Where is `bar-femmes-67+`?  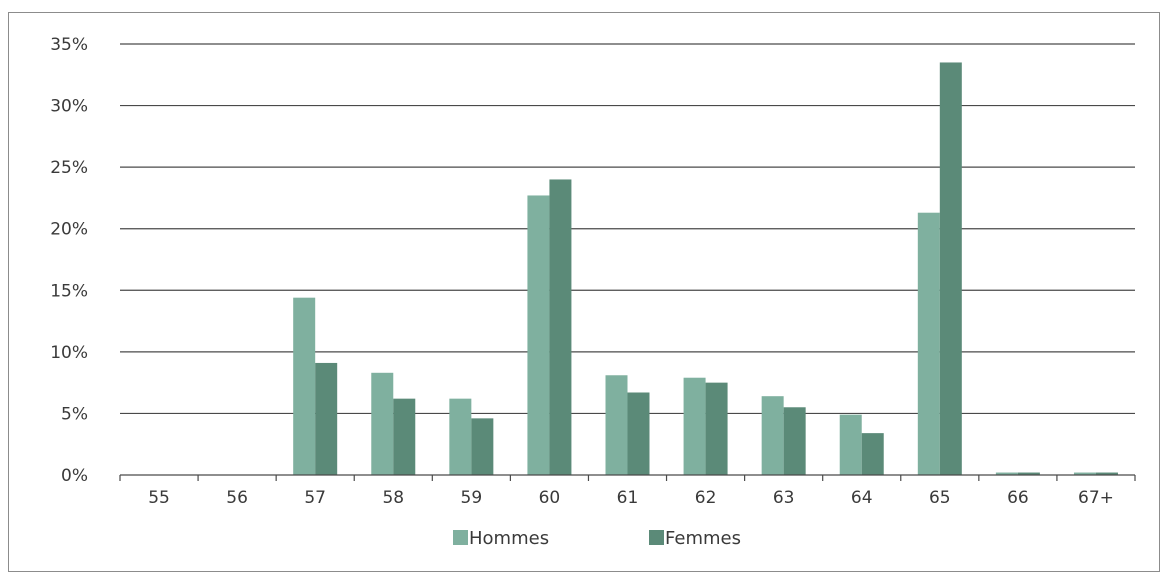 bar-femmes-67+ is located at coordinates (1106, 473).